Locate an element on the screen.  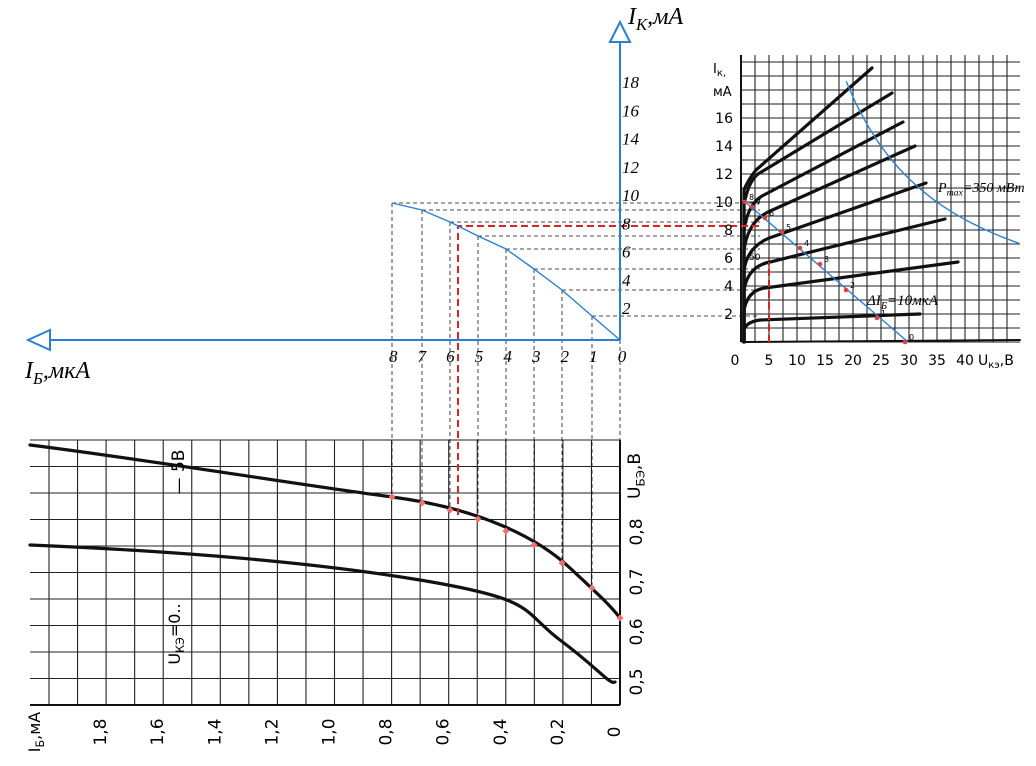
x-tick-label: 30 is located at coordinates (909, 361).